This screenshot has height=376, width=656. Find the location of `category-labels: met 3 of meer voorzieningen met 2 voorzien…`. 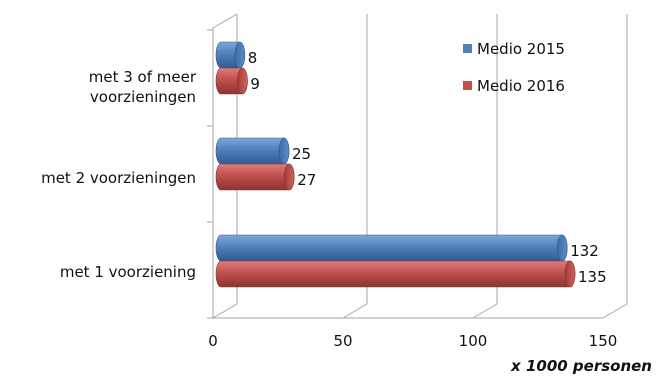

category-labels: met 3 of meer voorzieningen met 2 voorzien… is located at coordinates (119, 174).